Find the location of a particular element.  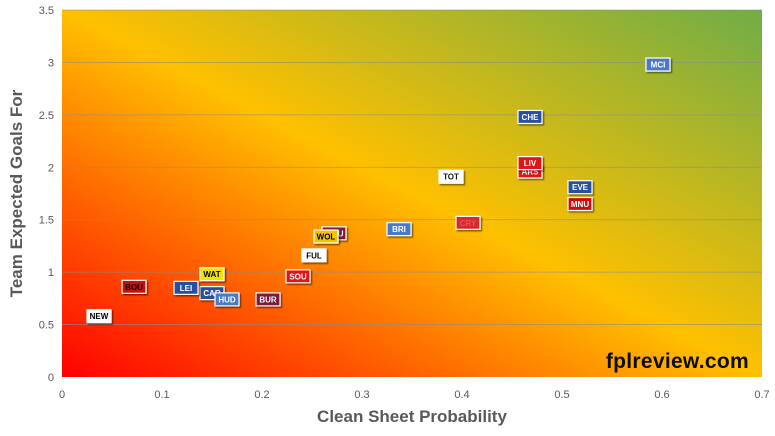

data-point-tot: TOT is located at coordinates (451, 176).